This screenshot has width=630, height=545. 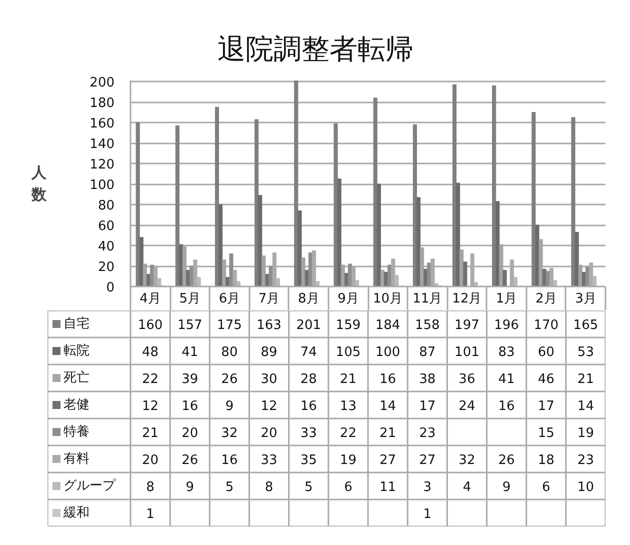 What do you see at coordinates (269, 325) in the screenshot?
I see `data-label: 163` at bounding box center [269, 325].